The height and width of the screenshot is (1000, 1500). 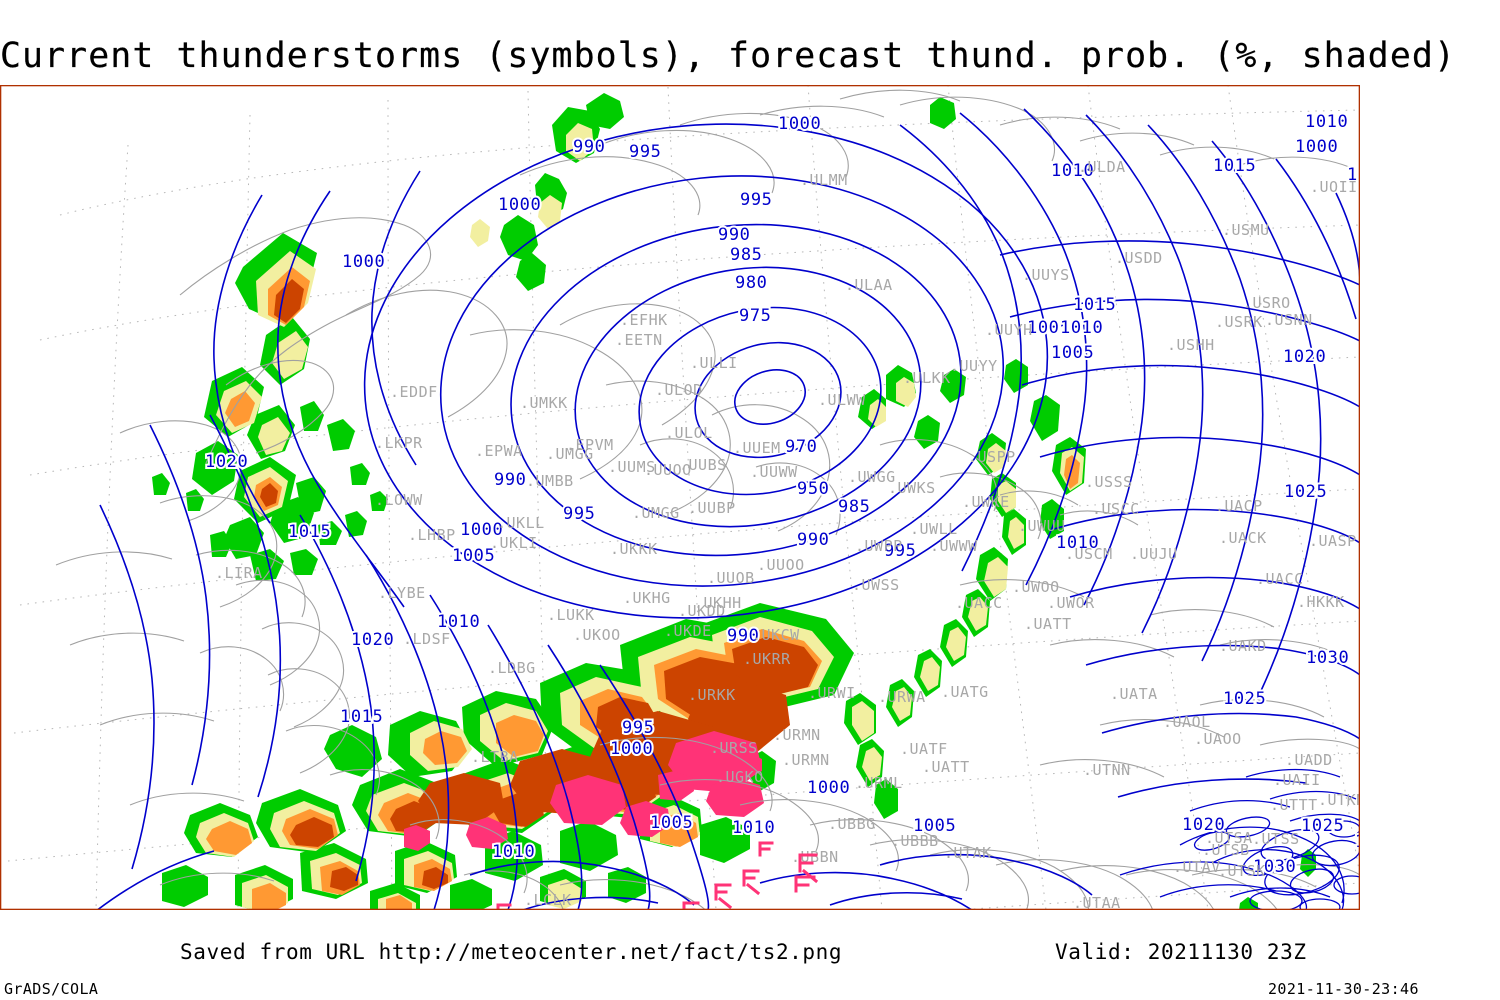 What do you see at coordinates (1046, 275) in the screenshot?
I see `station-label: .UUYS` at bounding box center [1046, 275].